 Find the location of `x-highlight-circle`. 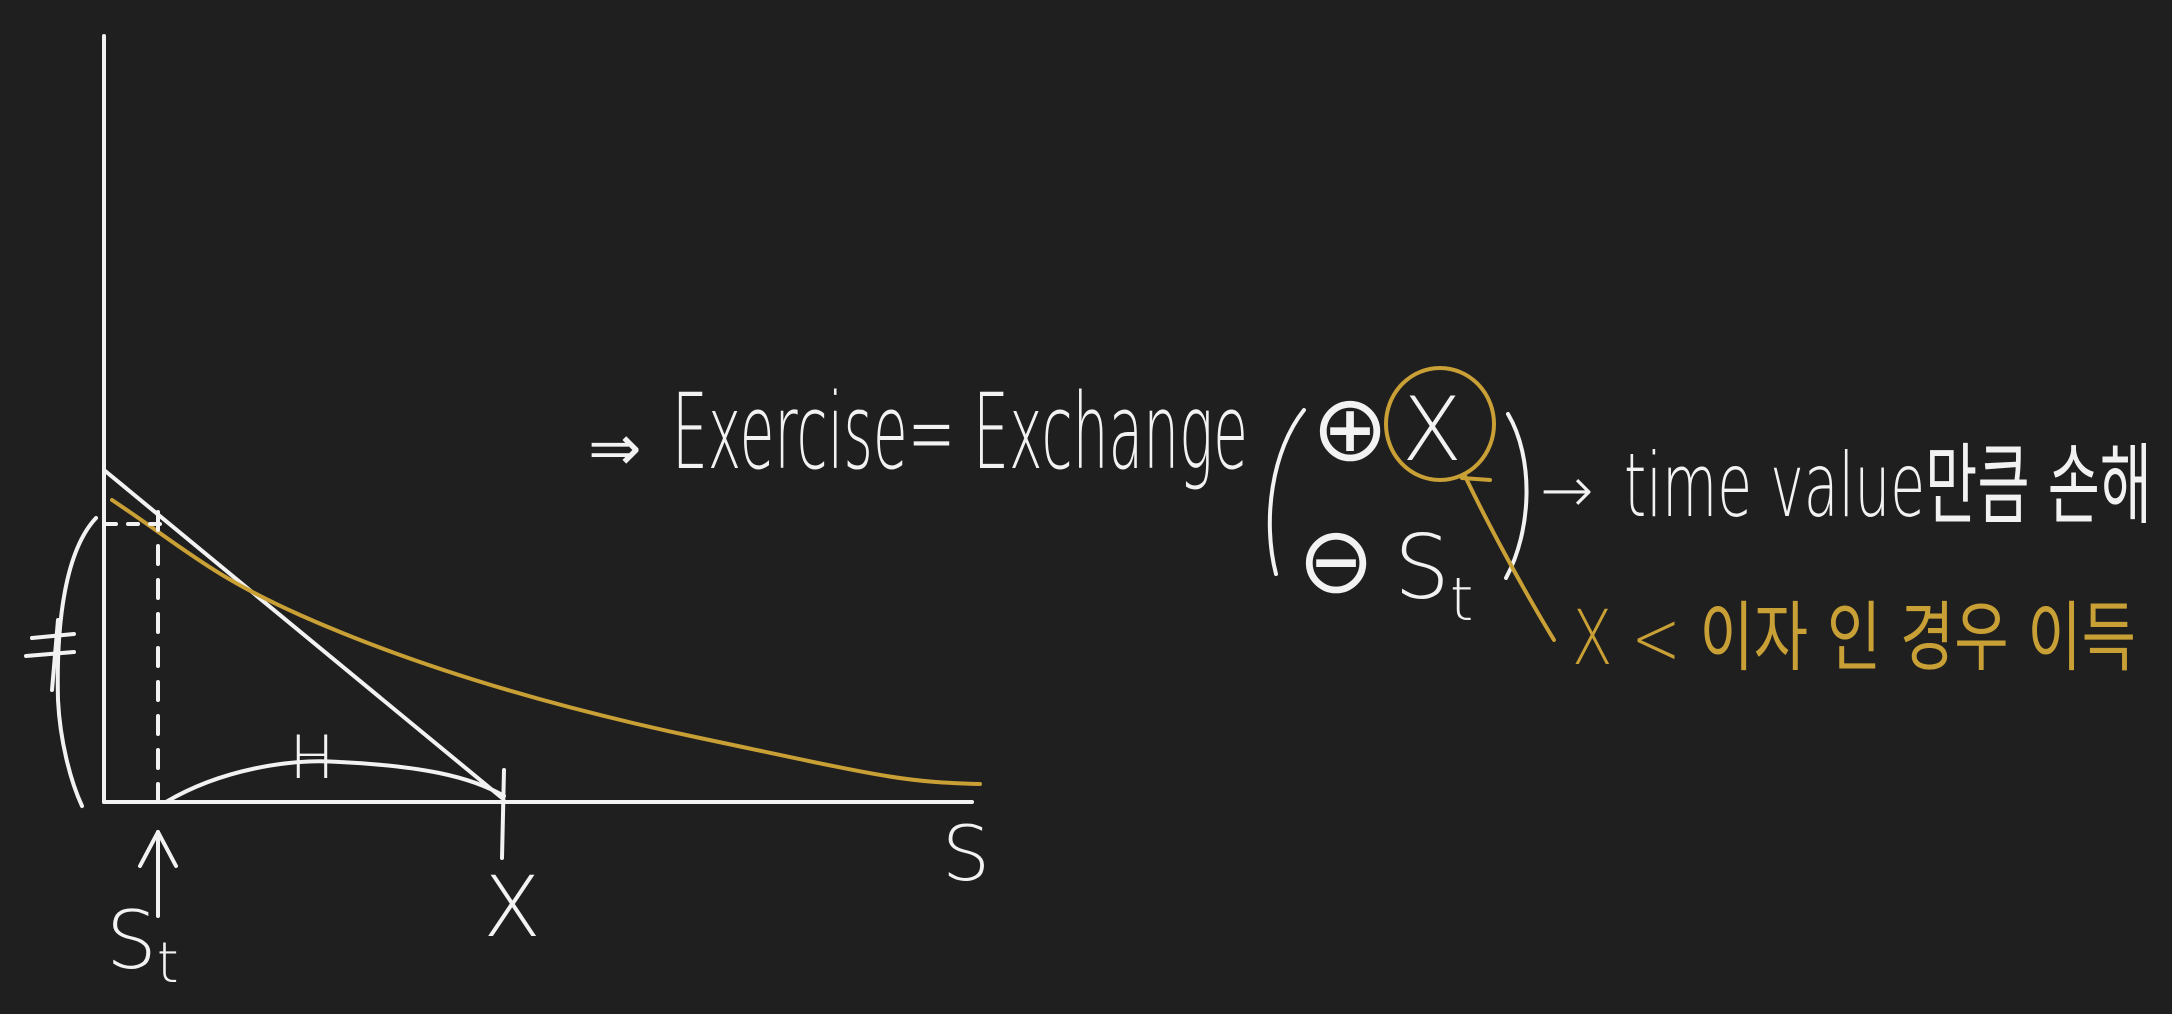

x-highlight-circle is located at coordinates (1440, 424).